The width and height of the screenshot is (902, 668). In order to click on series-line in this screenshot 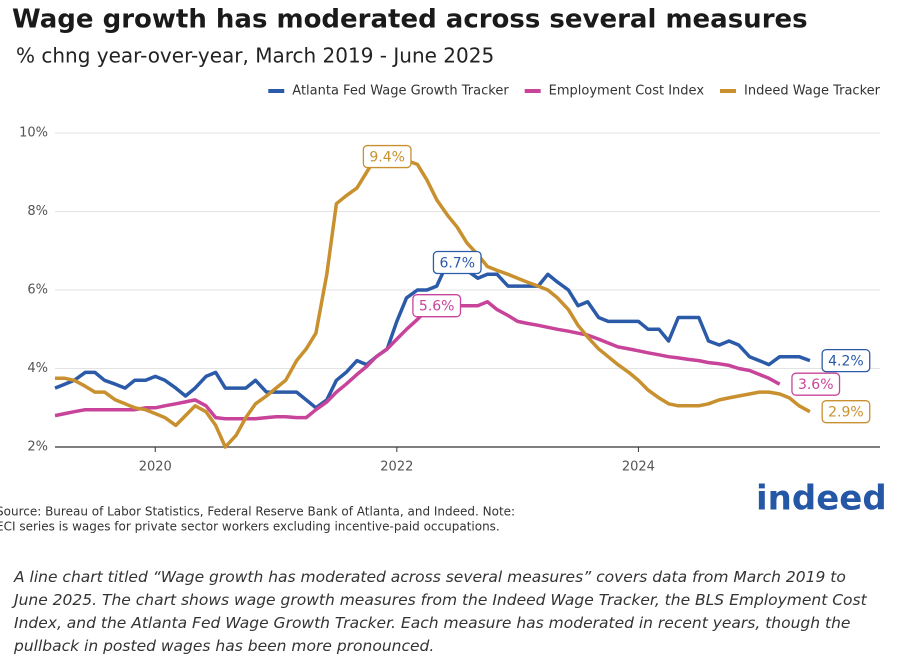, I will do `click(417, 360)`.